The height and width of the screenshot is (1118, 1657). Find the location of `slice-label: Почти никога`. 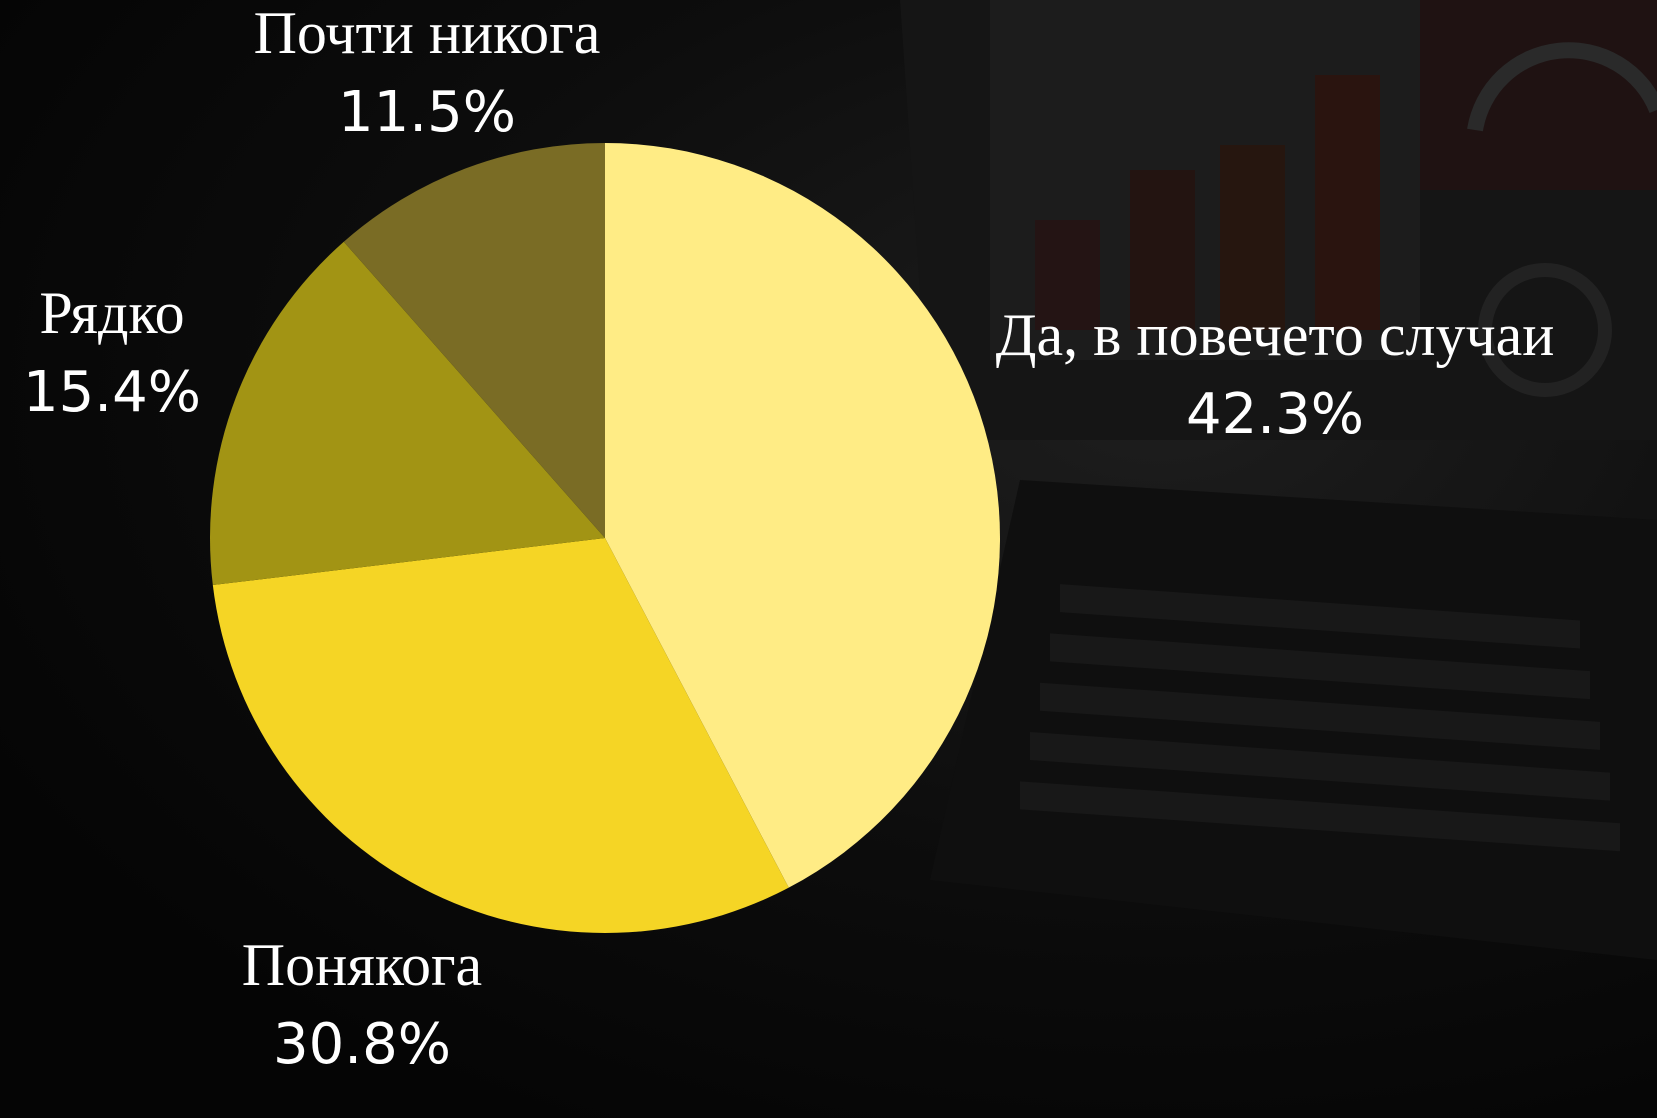

slice-label: Почти никога is located at coordinates (427, 33).